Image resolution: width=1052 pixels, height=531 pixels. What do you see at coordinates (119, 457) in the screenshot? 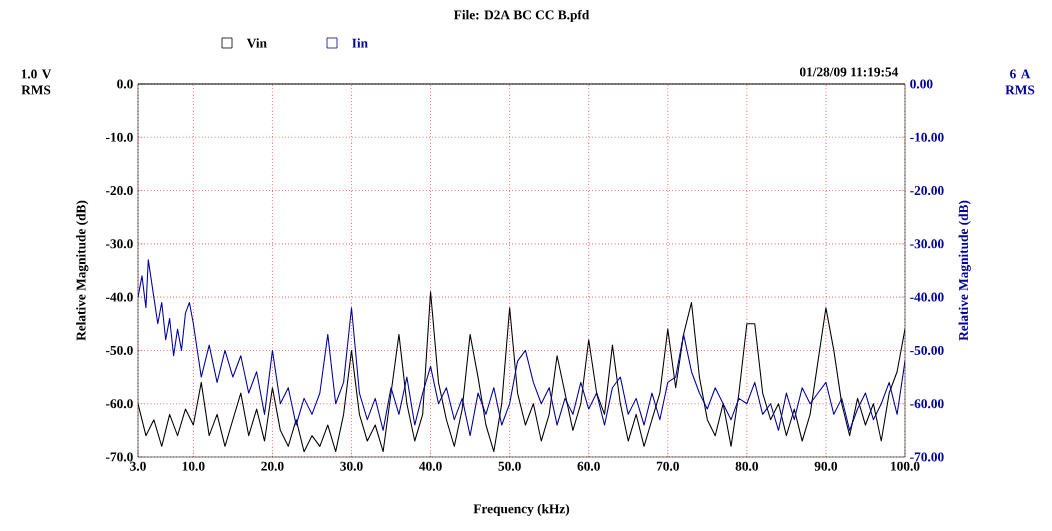
I see `y-tick-label: -70.0` at bounding box center [119, 457].